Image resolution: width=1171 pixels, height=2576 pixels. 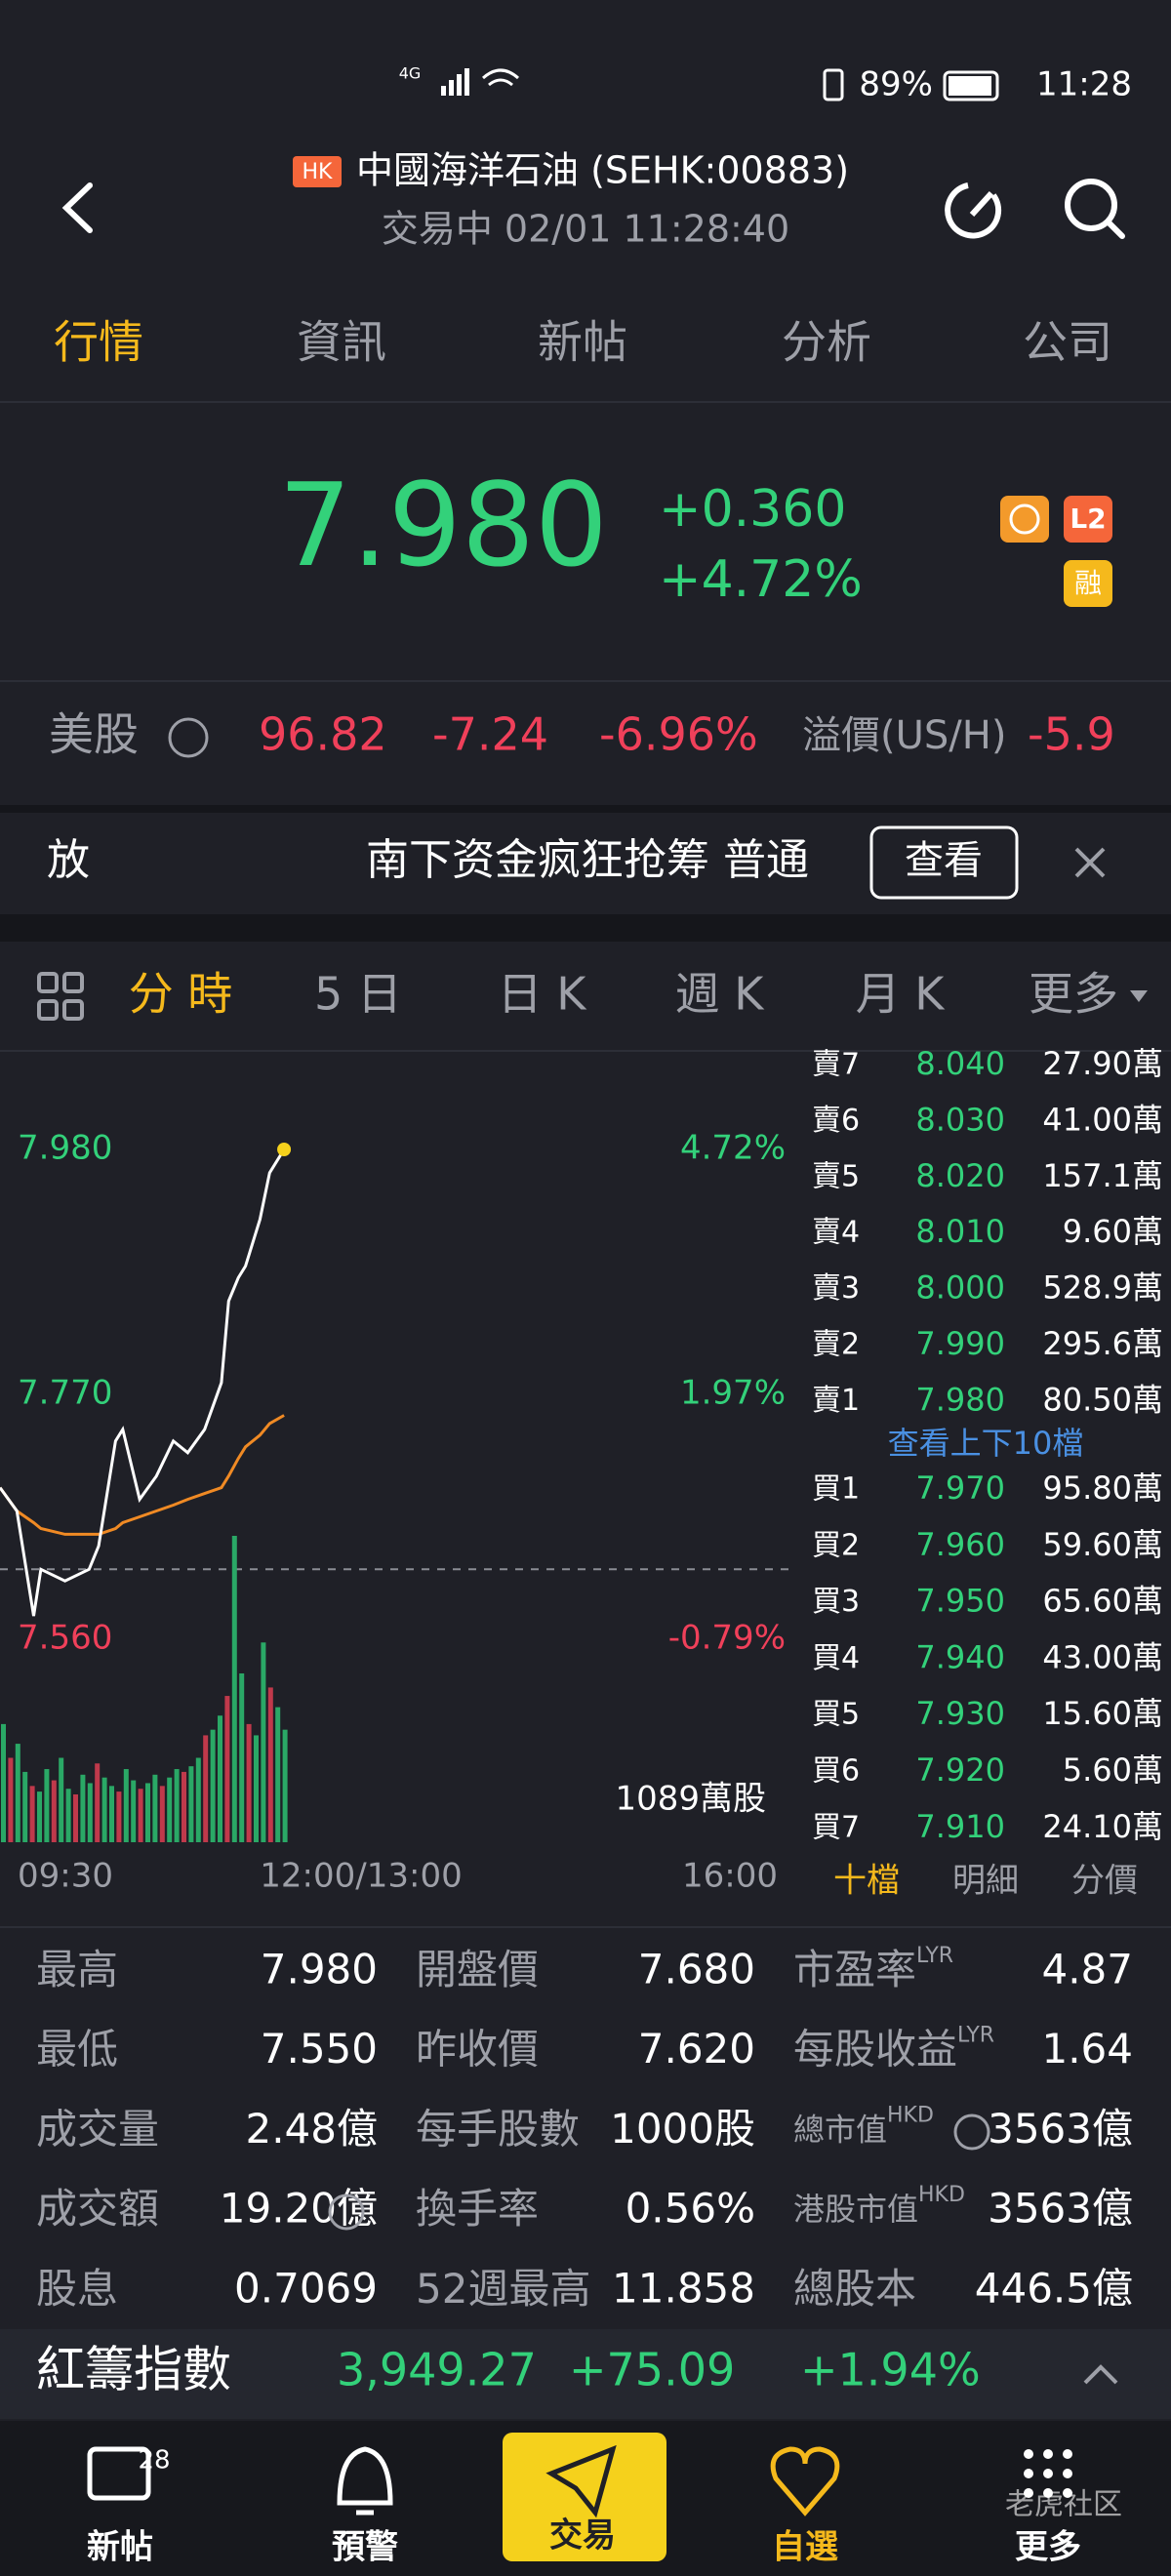 I want to click on watchlist-icon, so click(x=805, y=2481).